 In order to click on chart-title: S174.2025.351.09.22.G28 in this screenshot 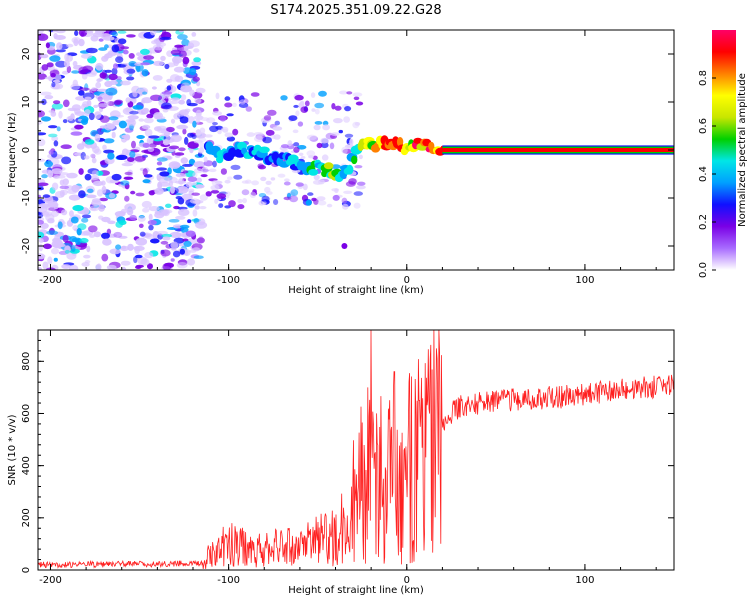, I will do `click(355, 10)`.